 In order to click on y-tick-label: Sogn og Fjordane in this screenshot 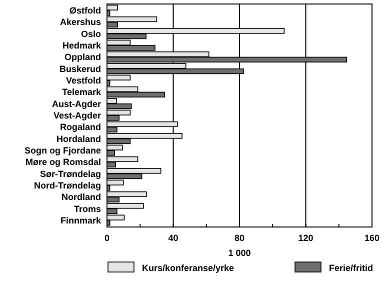, I will do `click(62, 150)`.